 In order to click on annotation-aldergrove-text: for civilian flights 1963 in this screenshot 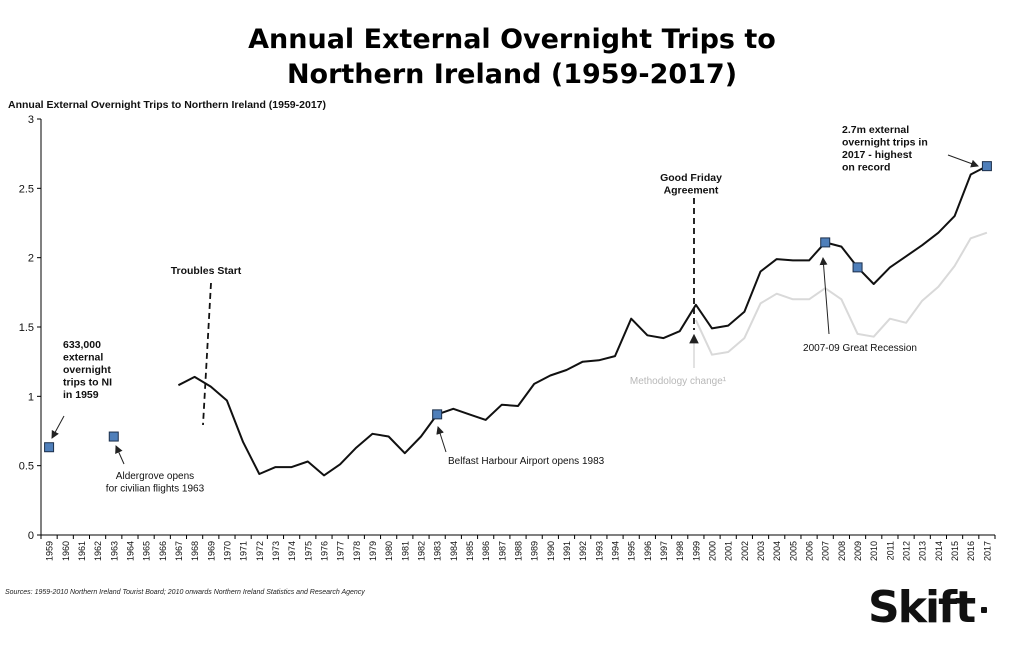, I will do `click(155, 489)`.